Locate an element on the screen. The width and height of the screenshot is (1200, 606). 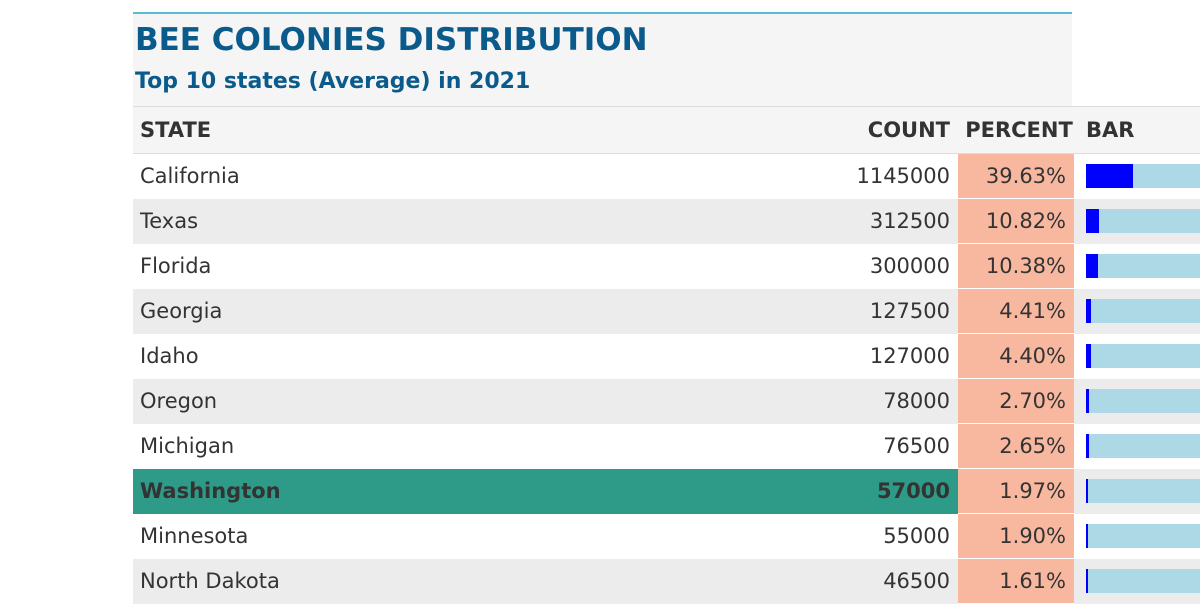
count-cell: 127500 is located at coordinates (889, 311).